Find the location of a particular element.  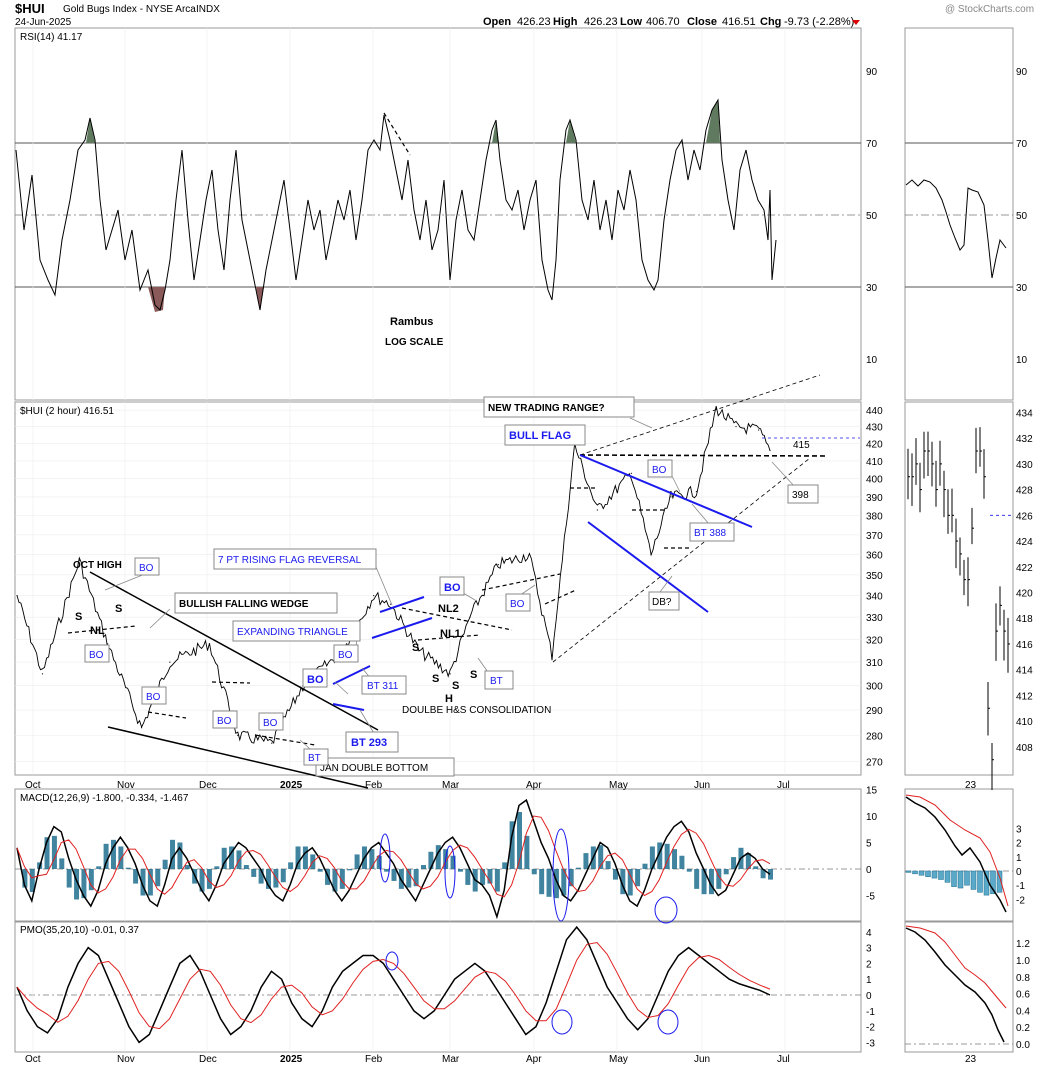

pmo-line is located at coordinates (393, 984).